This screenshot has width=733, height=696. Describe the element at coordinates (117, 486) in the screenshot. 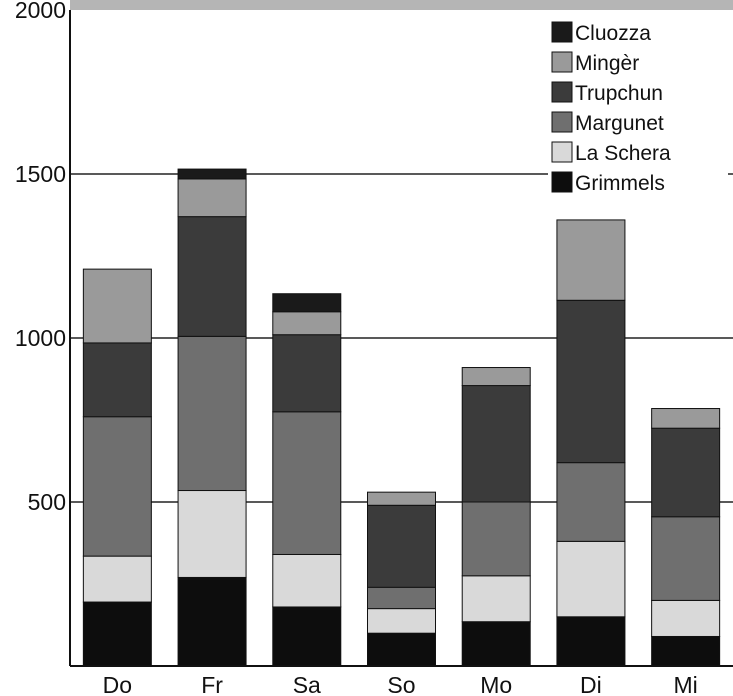

I see `bar-segment-Do-Margunet` at that location.